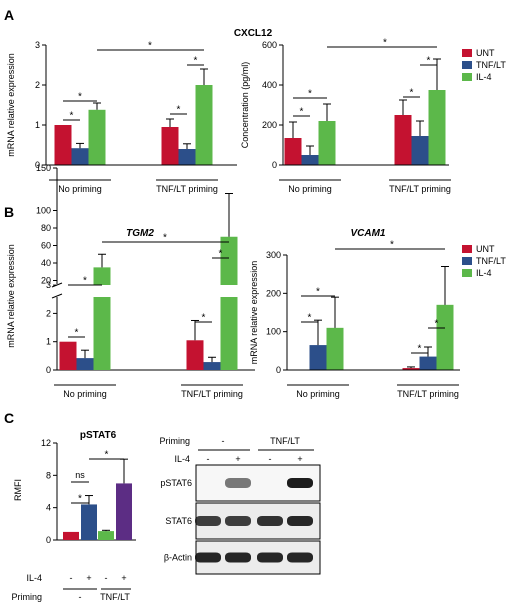 This screenshot has width=520, height=607. What do you see at coordinates (48, 508) in the screenshot?
I see `c1-y-tick-label: 4` at bounding box center [48, 508].